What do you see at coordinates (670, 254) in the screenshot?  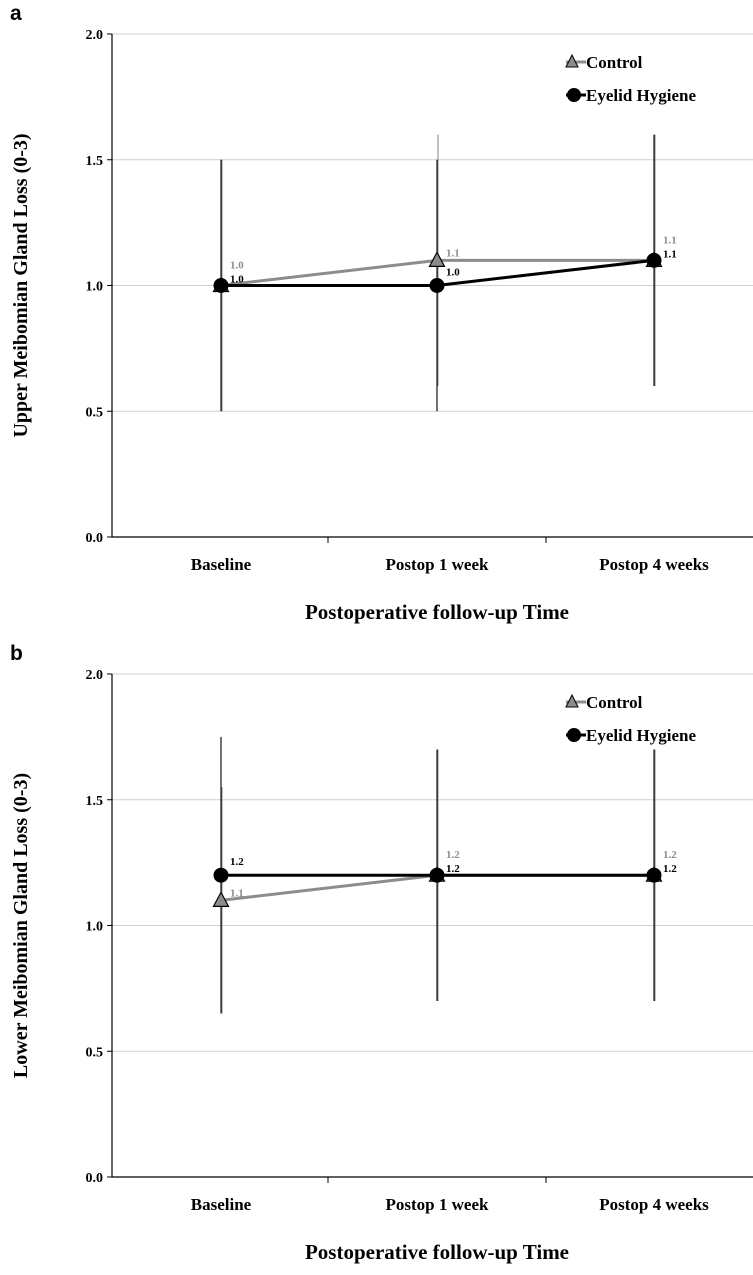 I see `data-label-eyelid-hygiene: 1.1` at bounding box center [670, 254].